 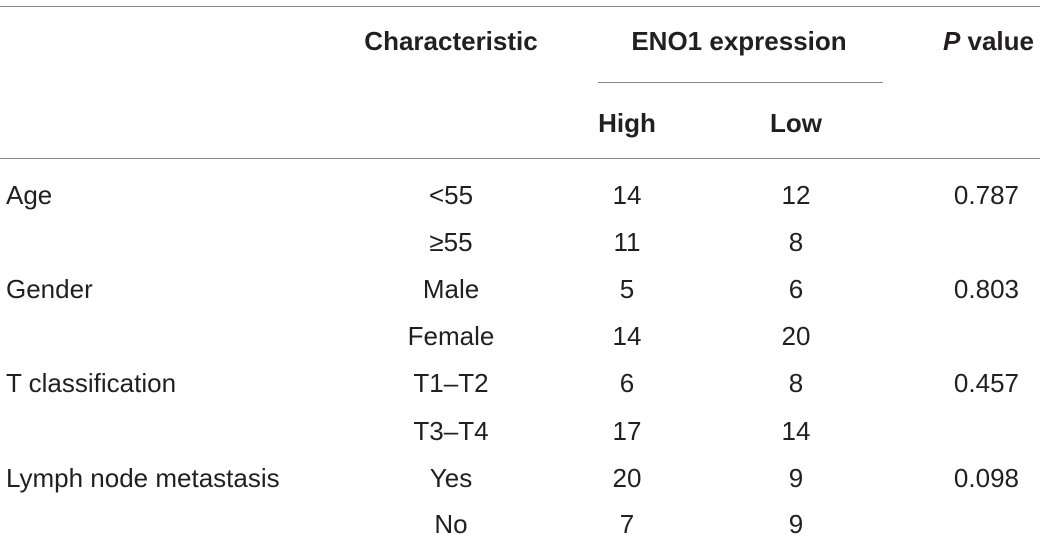 I want to click on header-p-value: P value, so click(x=988, y=41).